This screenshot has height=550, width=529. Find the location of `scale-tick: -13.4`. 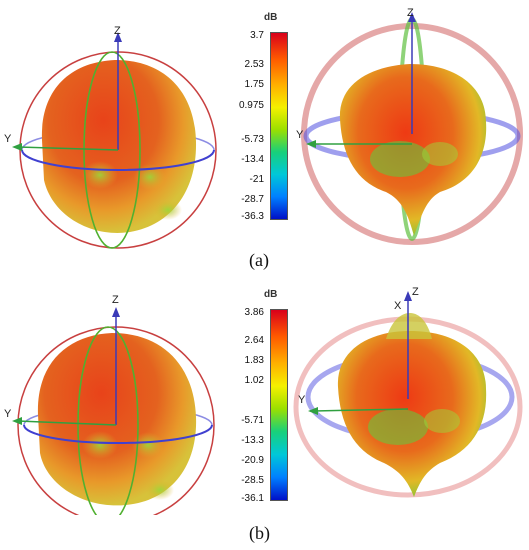

scale-tick: -13.4 is located at coordinates (252, 159).